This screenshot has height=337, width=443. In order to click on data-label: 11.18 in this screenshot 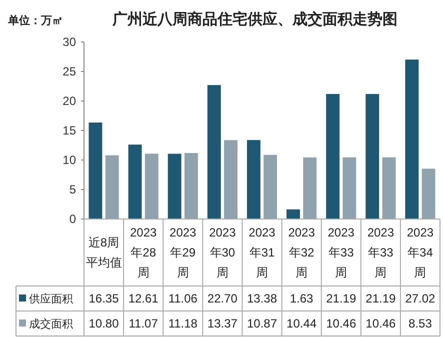, I will do `click(183, 323)`.